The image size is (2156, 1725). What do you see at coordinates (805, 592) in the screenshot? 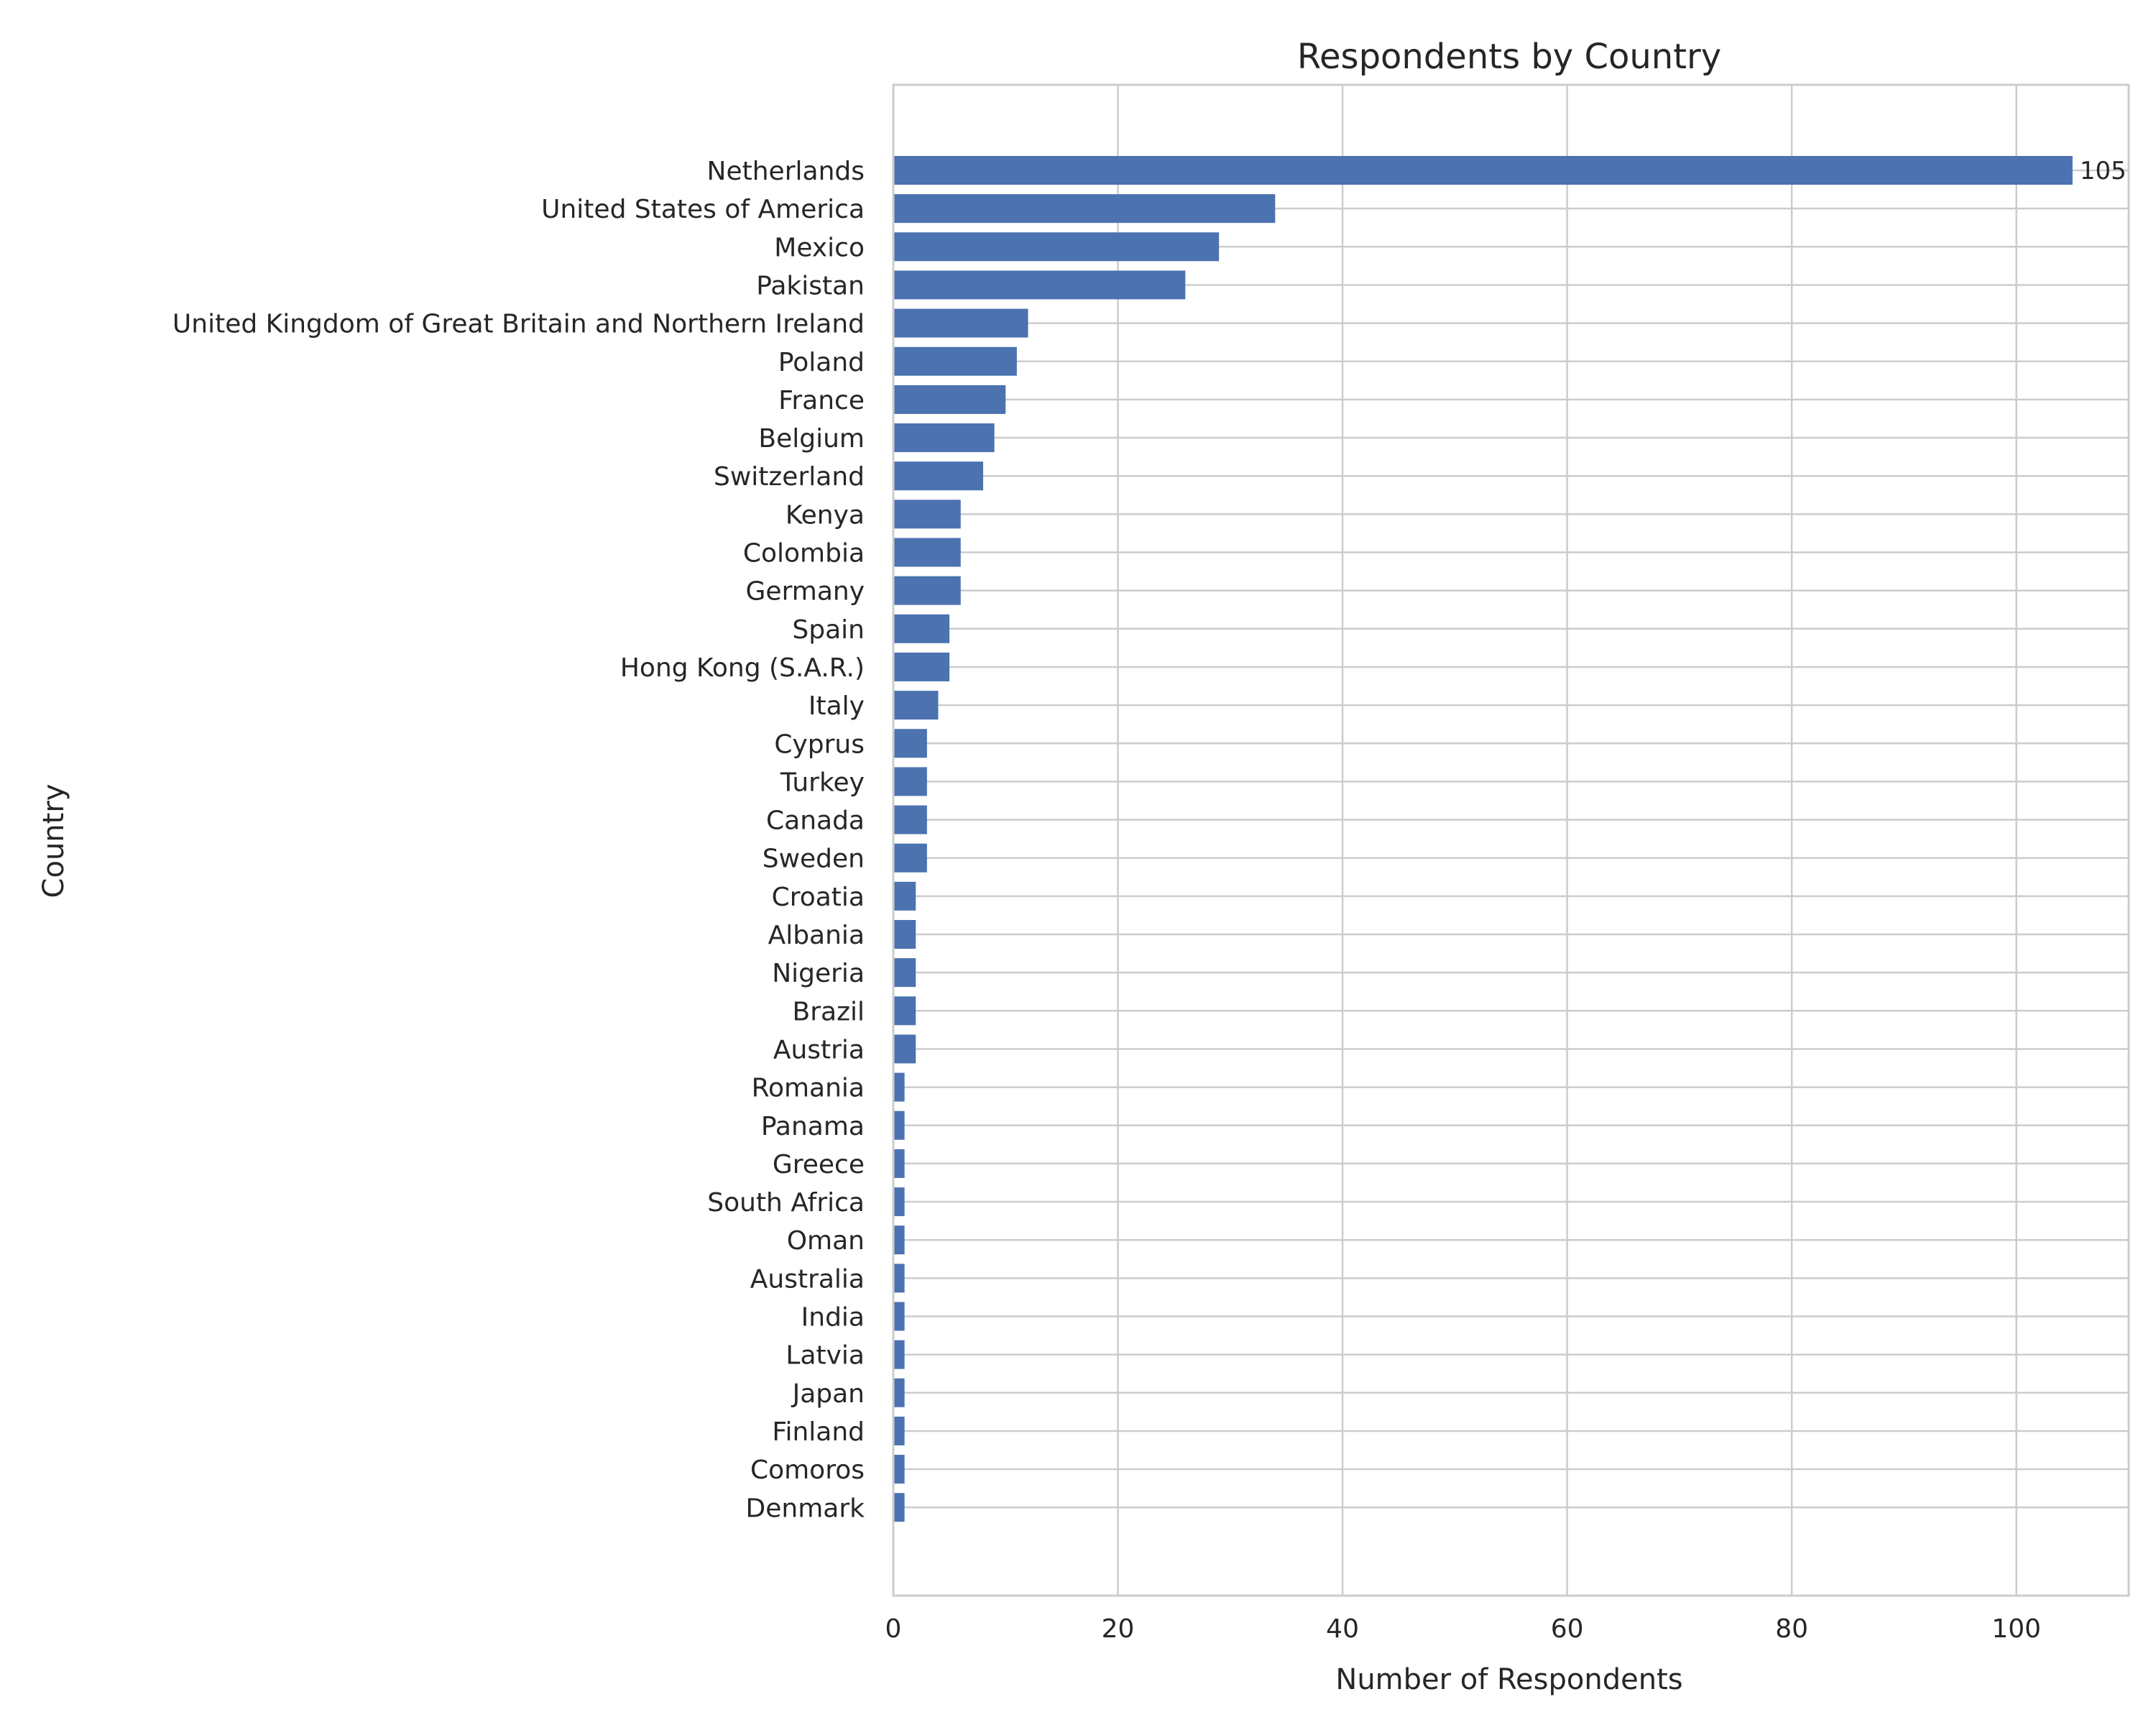
I see `y-tick-label: Germany` at bounding box center [805, 592].